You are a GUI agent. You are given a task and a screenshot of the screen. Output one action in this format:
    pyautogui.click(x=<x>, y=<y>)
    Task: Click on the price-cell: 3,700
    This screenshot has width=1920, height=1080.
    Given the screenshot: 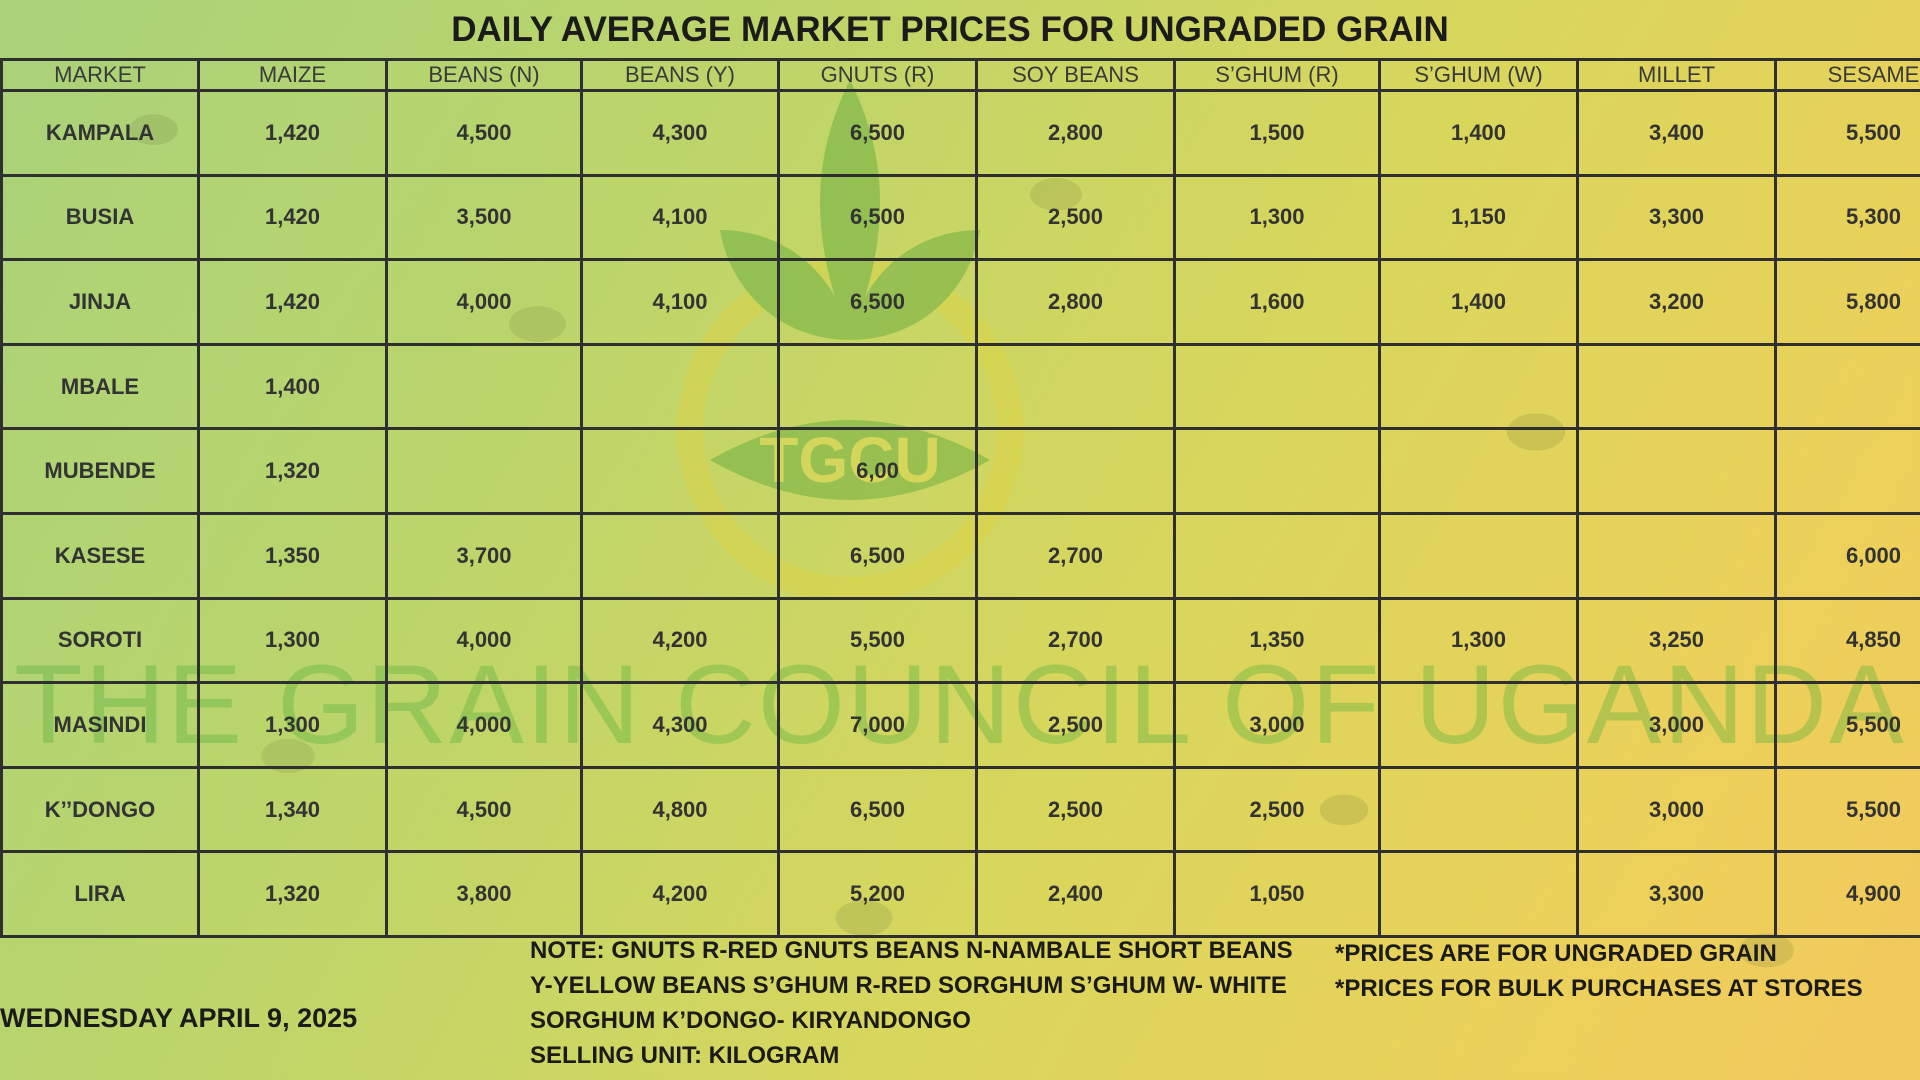 What is the action you would take?
    pyautogui.click(x=484, y=555)
    